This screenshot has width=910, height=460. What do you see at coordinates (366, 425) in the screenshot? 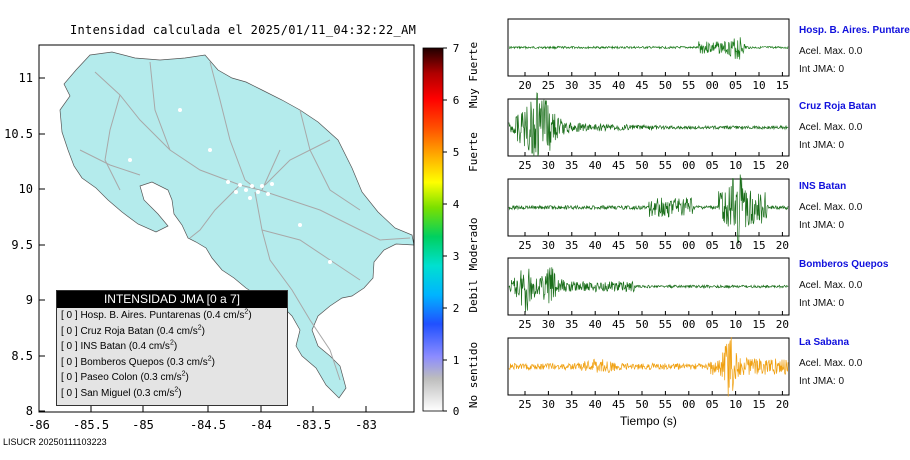
I see `map-x-tick-label: -83` at bounding box center [366, 425].